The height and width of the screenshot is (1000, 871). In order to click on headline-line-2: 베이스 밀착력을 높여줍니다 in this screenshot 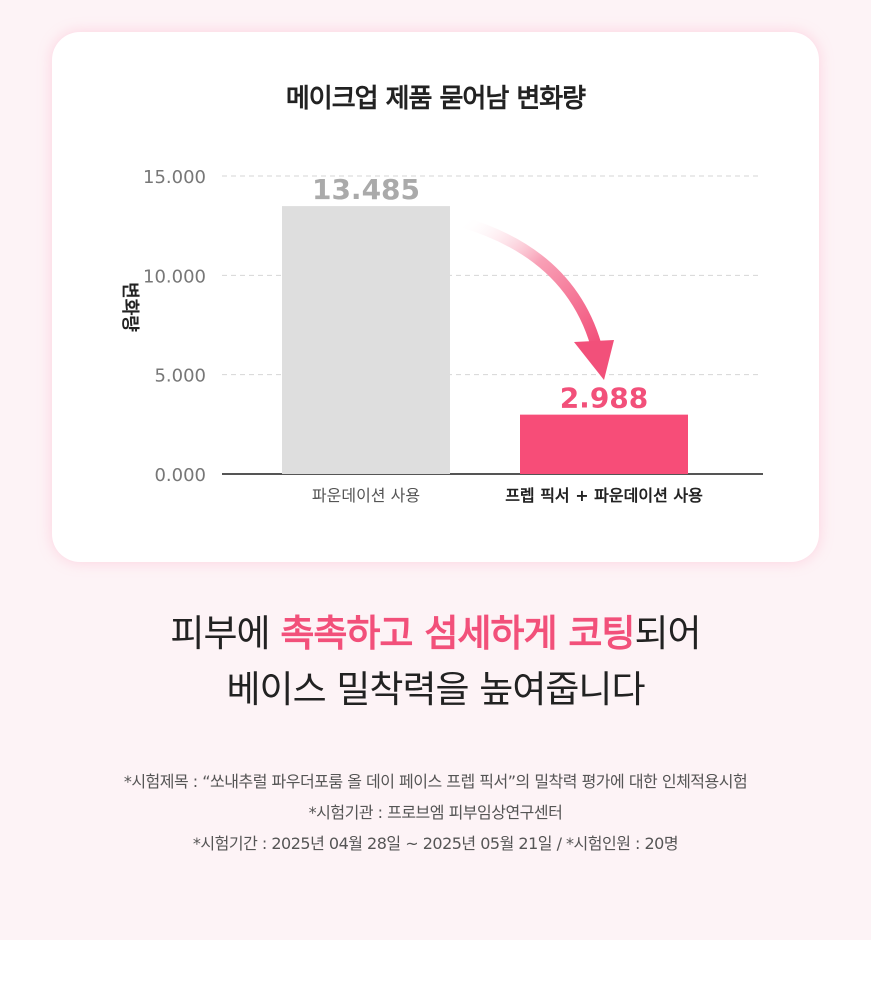, I will do `click(435, 689)`.